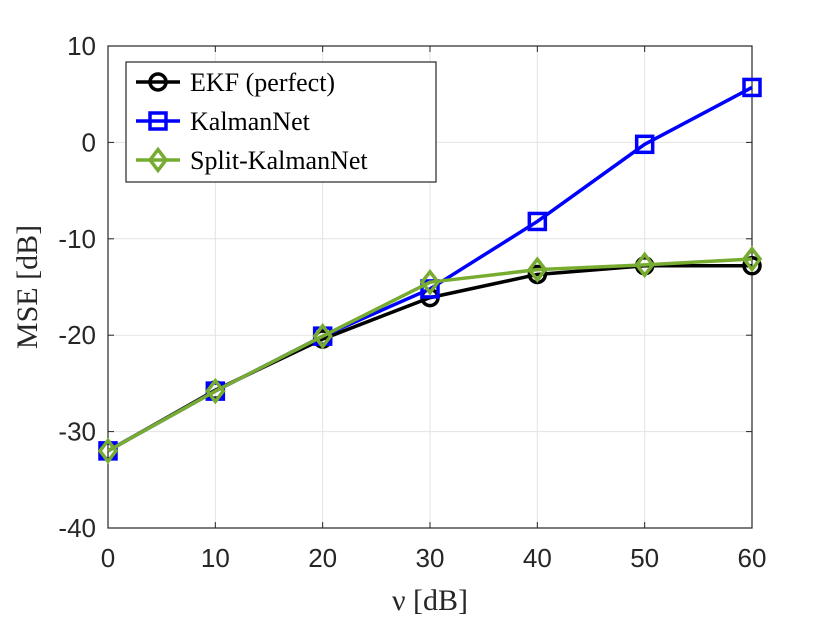  I want to click on x-tick-label: 30, so click(430, 558).